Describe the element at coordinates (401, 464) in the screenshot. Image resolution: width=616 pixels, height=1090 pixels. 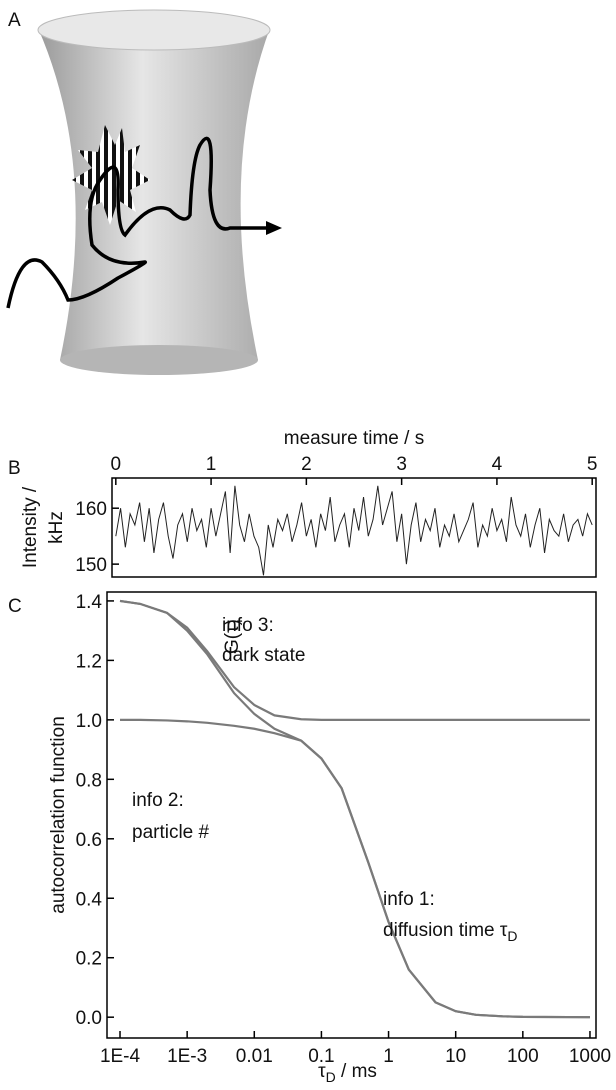
I see `x-tick-label: 3` at that location.